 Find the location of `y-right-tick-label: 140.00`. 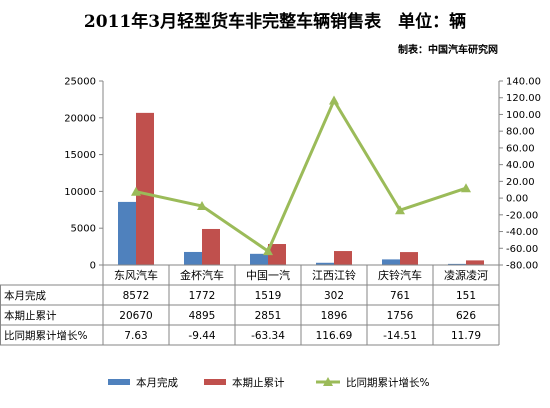

y-right-tick-label: 140.00 is located at coordinates (523, 82).